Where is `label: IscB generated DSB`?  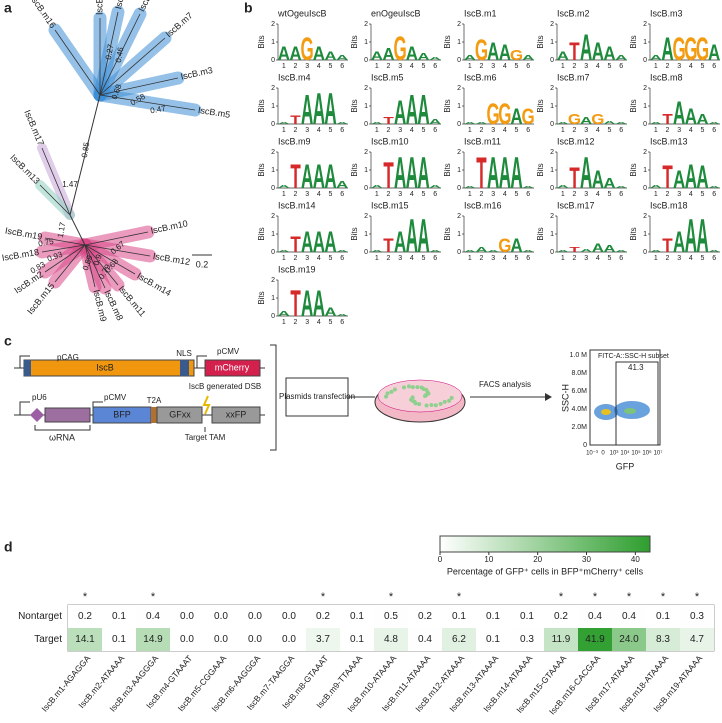 label: IscB generated DSB is located at coordinates (225, 386).